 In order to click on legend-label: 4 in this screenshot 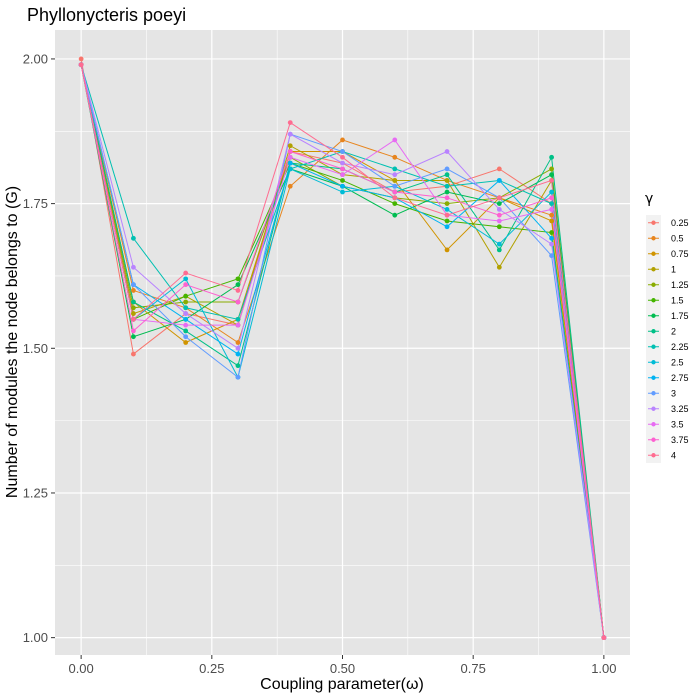, I will do `click(673, 455)`.